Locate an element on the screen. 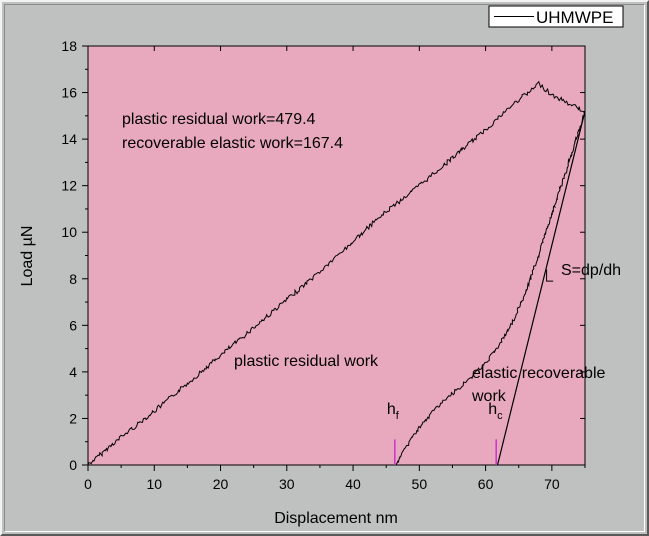 The height and width of the screenshot is (536, 649). marker-label-subscript: c is located at coordinates (500, 416).